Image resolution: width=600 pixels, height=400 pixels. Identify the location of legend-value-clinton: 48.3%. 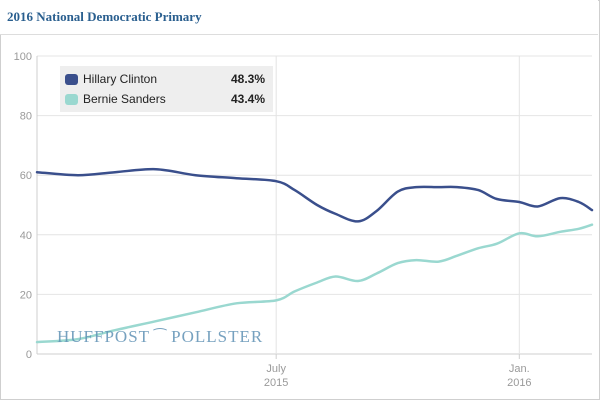
(247, 79).